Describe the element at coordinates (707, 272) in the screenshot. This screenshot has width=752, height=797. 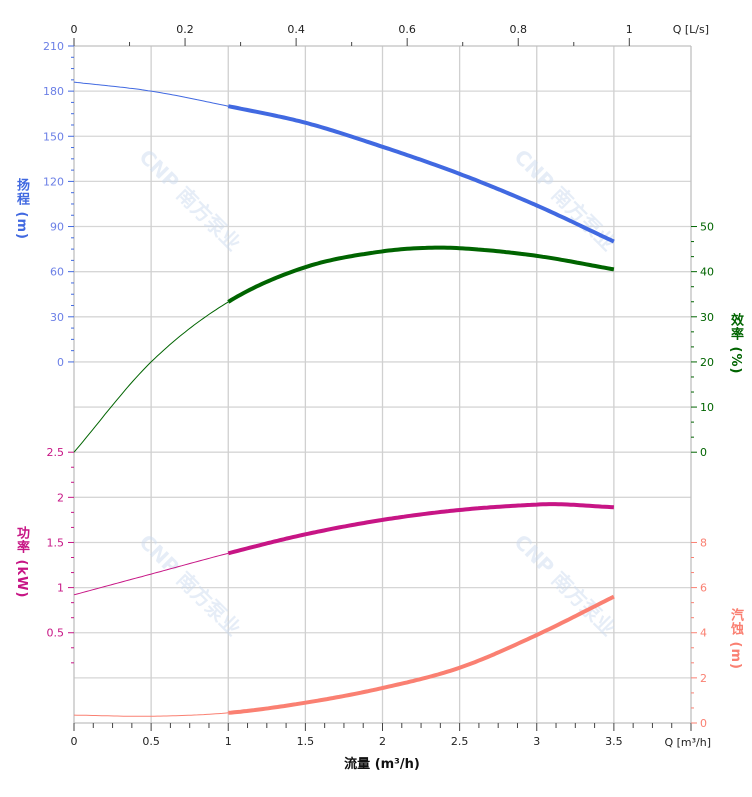
I see `efficiency-tick-label: 40` at that location.